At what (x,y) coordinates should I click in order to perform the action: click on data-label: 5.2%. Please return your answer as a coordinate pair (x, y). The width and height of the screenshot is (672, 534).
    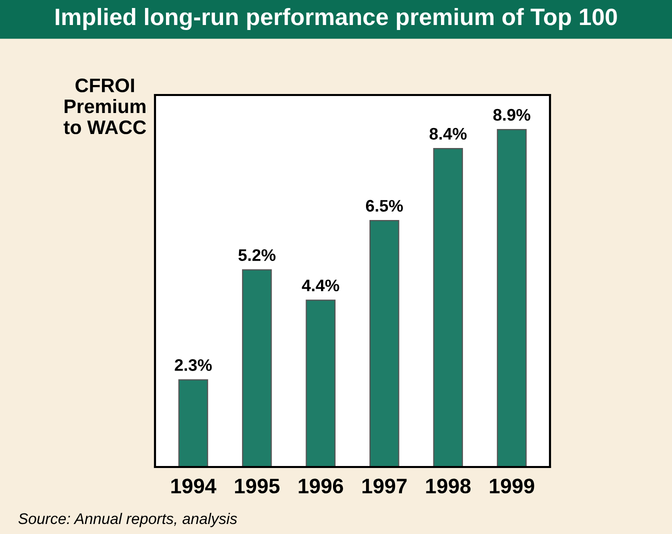
    Looking at the image, I should click on (257, 255).